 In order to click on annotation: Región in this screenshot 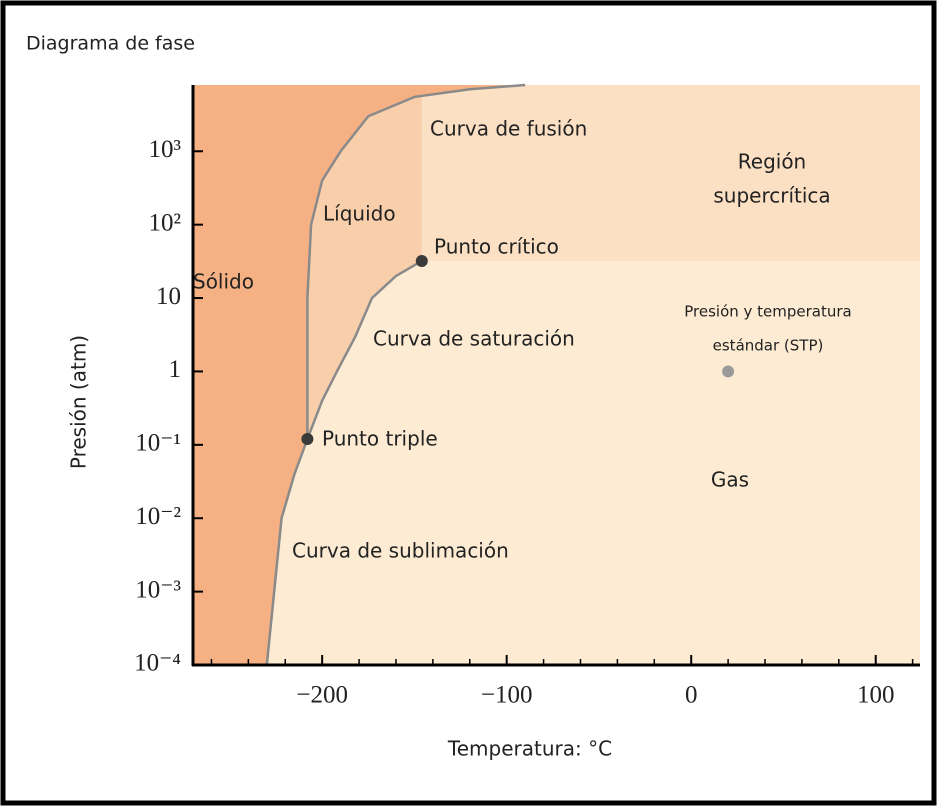, I will do `click(772, 162)`.